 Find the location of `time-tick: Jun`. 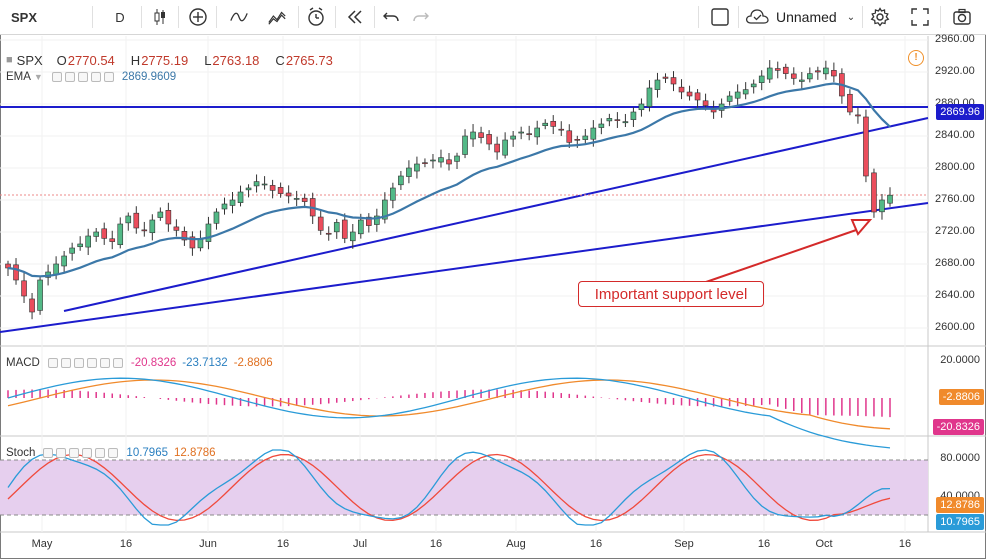

time-tick: Jun is located at coordinates (208, 544).